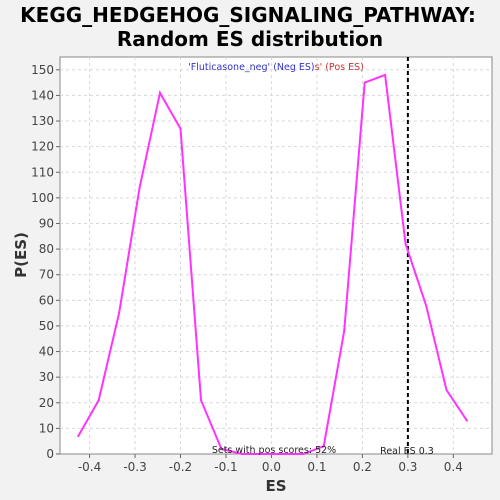  I want to click on x-tick-label: -0.1, so click(225, 467).